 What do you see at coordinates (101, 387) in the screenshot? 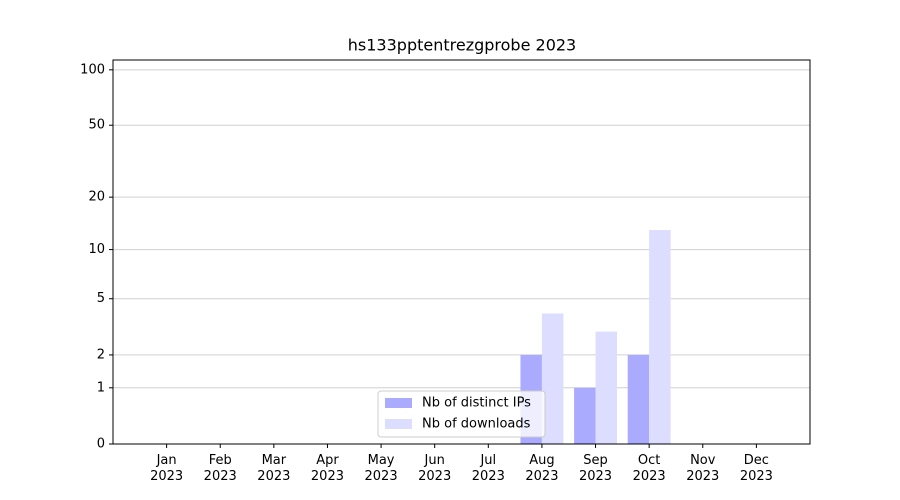
I see `y-tick-label: 1` at bounding box center [101, 387].